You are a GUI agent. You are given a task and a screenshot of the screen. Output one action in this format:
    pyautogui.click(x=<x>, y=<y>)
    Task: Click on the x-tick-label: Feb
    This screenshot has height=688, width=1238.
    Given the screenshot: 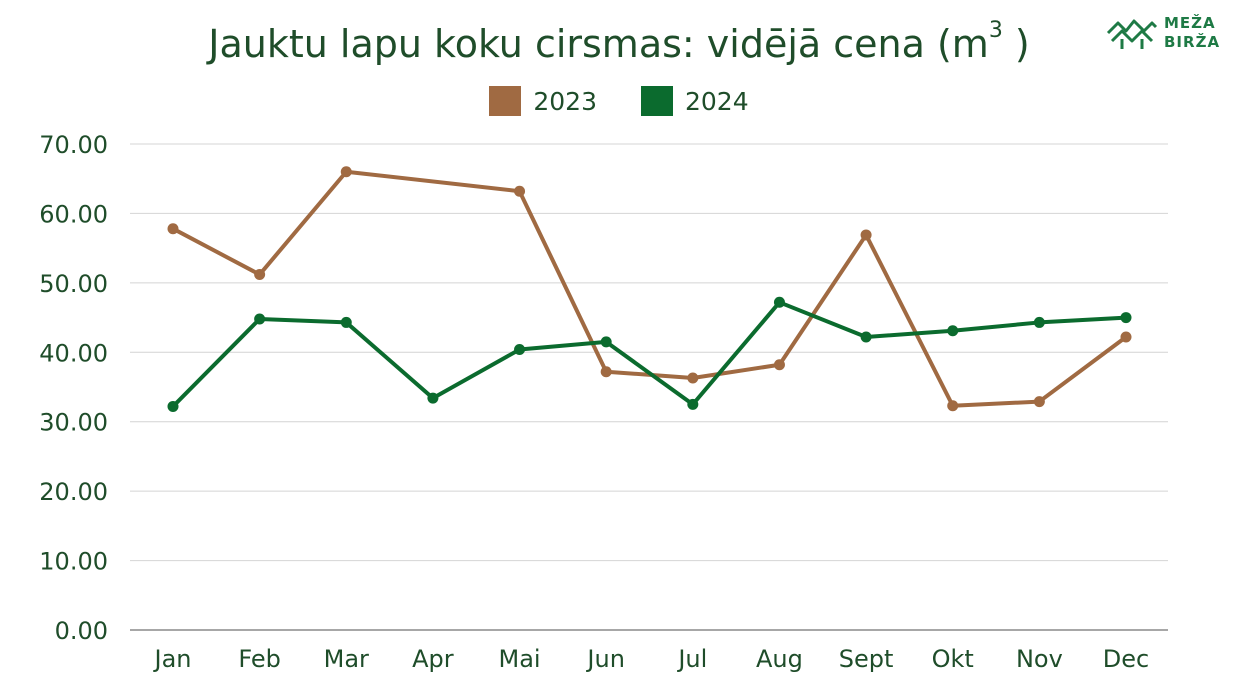 What is the action you would take?
    pyautogui.click(x=259, y=659)
    